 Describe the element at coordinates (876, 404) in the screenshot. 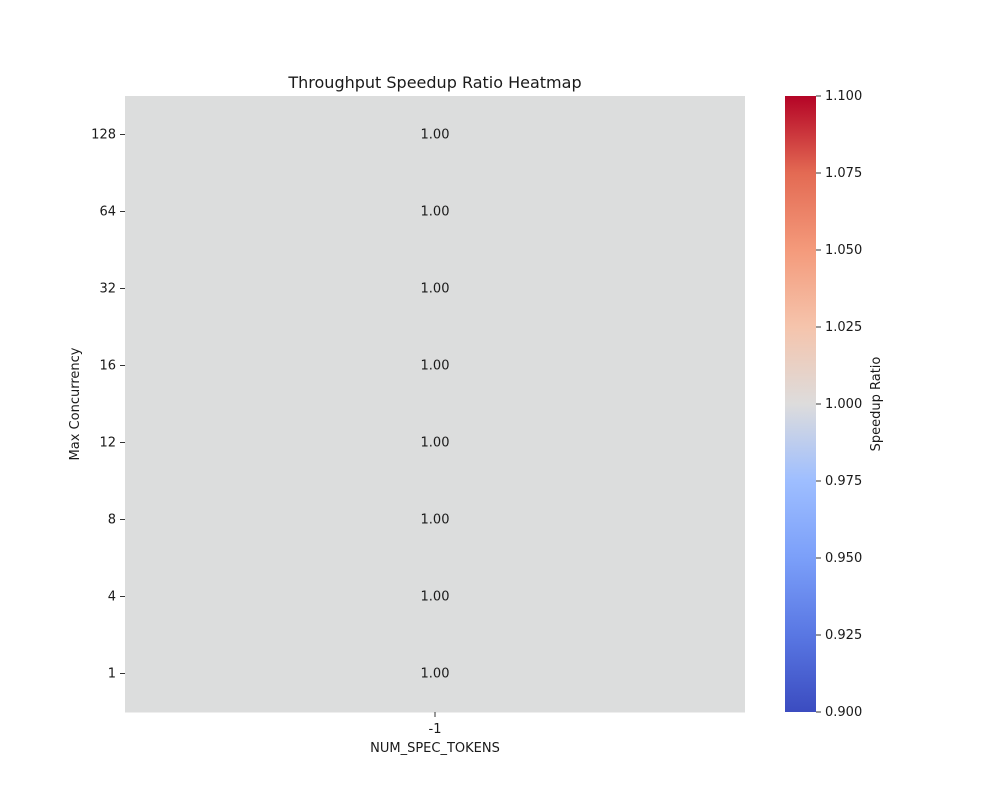

I see `colorbar-label: Speedup Ratio` at that location.